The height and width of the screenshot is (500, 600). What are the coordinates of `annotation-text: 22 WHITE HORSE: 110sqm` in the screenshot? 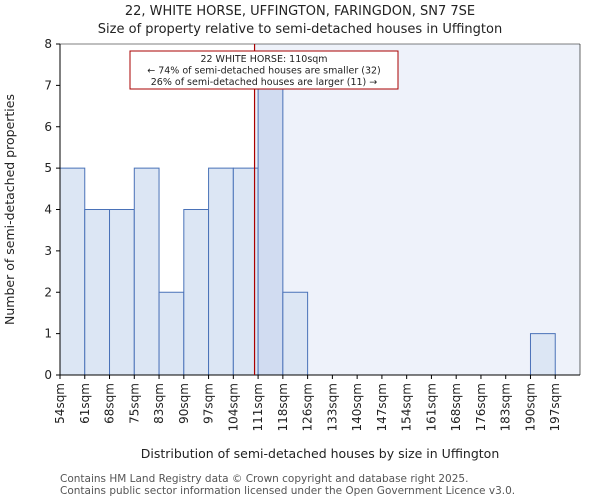 It's located at (263, 59).